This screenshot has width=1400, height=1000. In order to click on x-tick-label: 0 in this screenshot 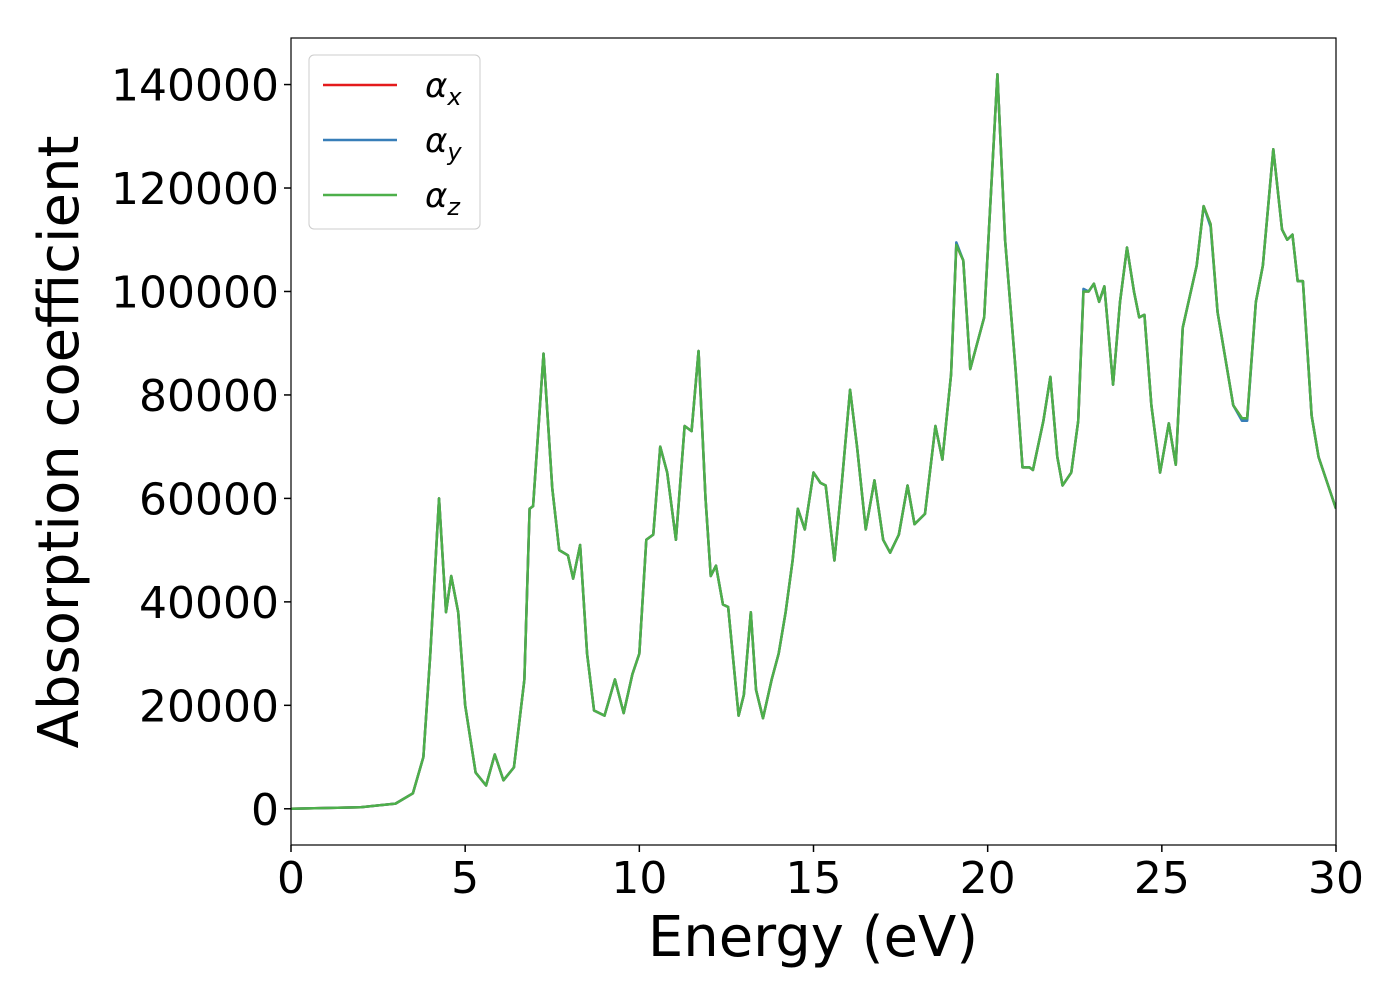, I will do `click(291, 878)`.